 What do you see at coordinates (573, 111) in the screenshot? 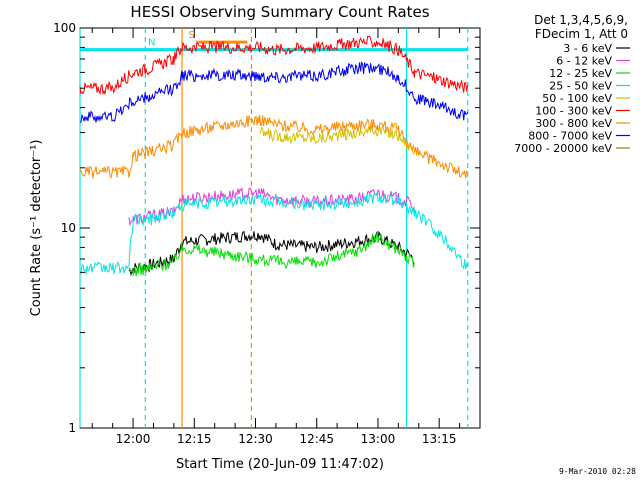
I see `legend-entry-label: 100 - 300 keV` at bounding box center [573, 111].